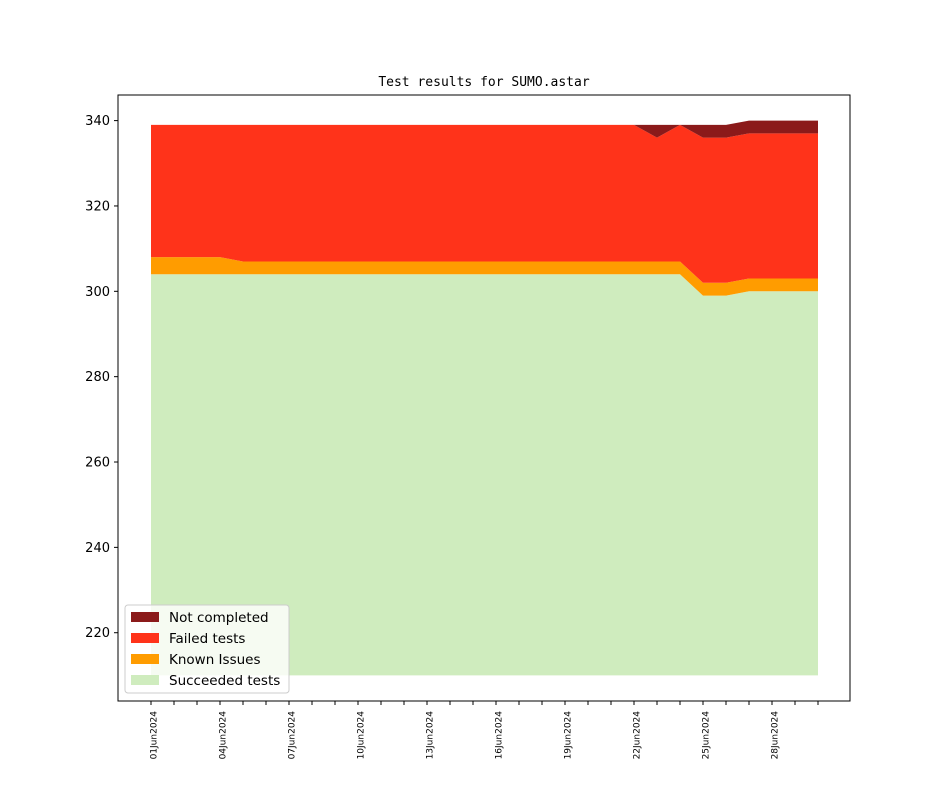 The height and width of the screenshot is (787, 944). What do you see at coordinates (97, 121) in the screenshot?
I see `y-tick-label: 340` at bounding box center [97, 121].